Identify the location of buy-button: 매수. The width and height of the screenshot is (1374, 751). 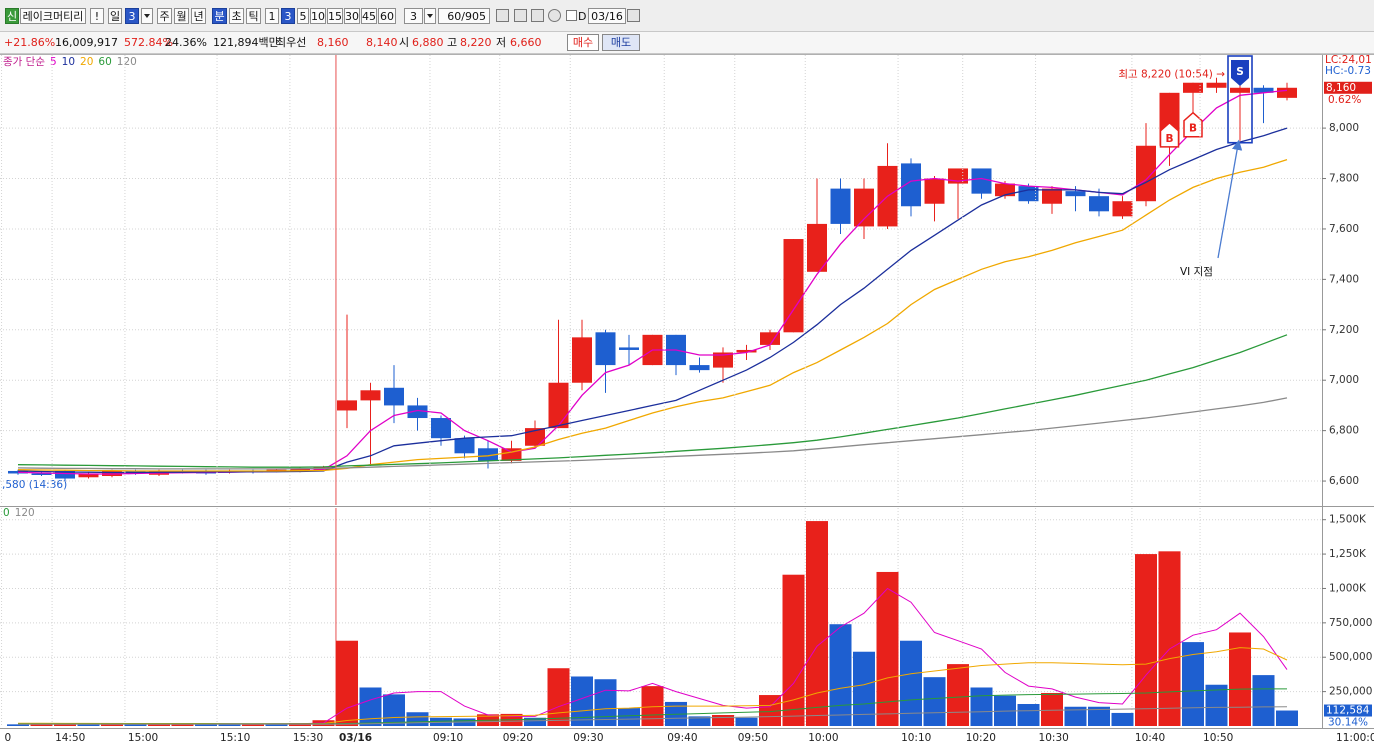
(583, 42).